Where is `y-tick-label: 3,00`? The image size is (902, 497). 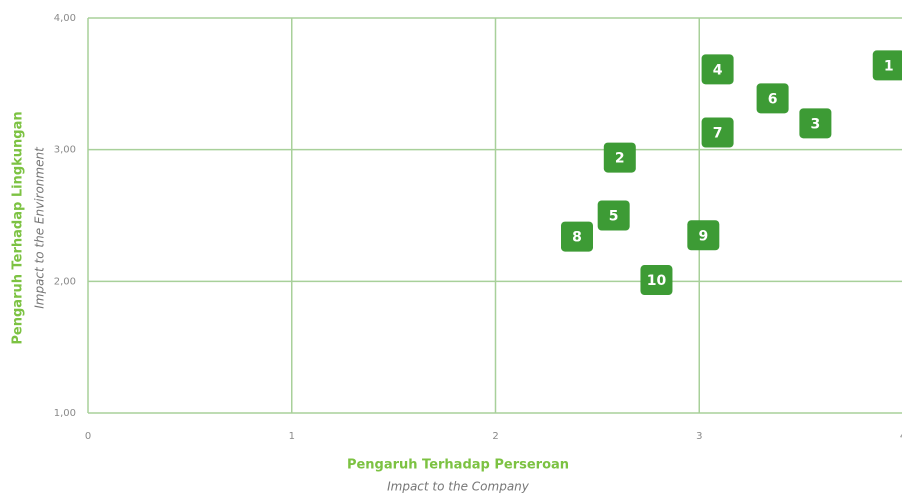
y-tick-label: 3,00 is located at coordinates (65, 150).